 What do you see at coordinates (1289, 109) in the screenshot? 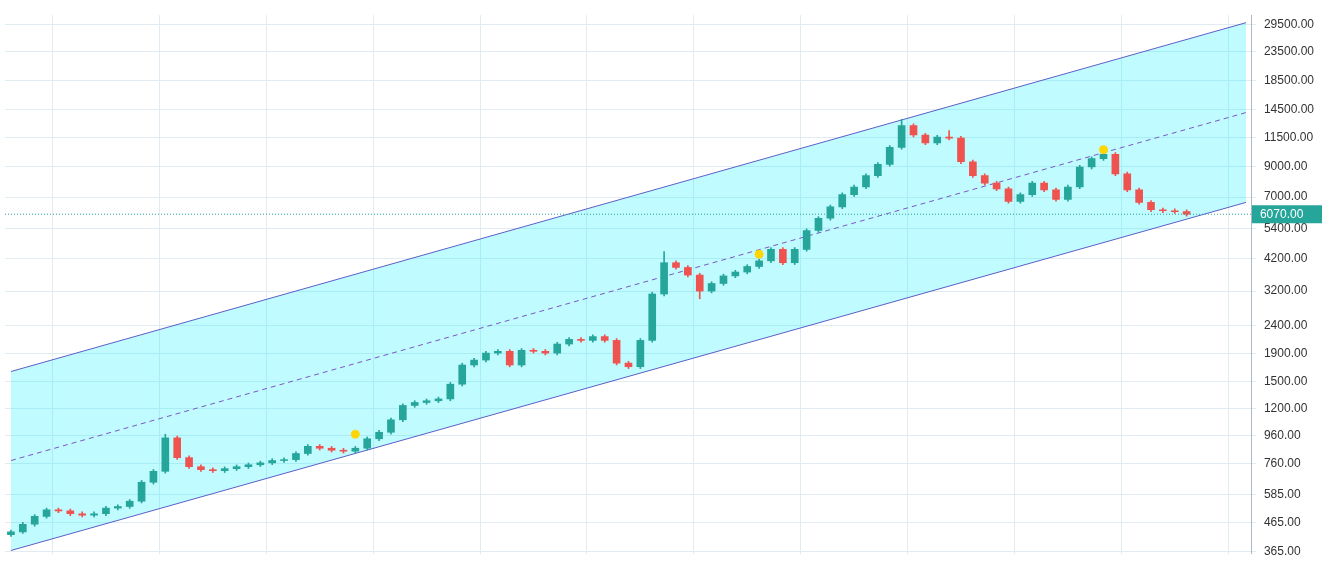
I see `y-tick-label: 14500.00` at bounding box center [1289, 109].